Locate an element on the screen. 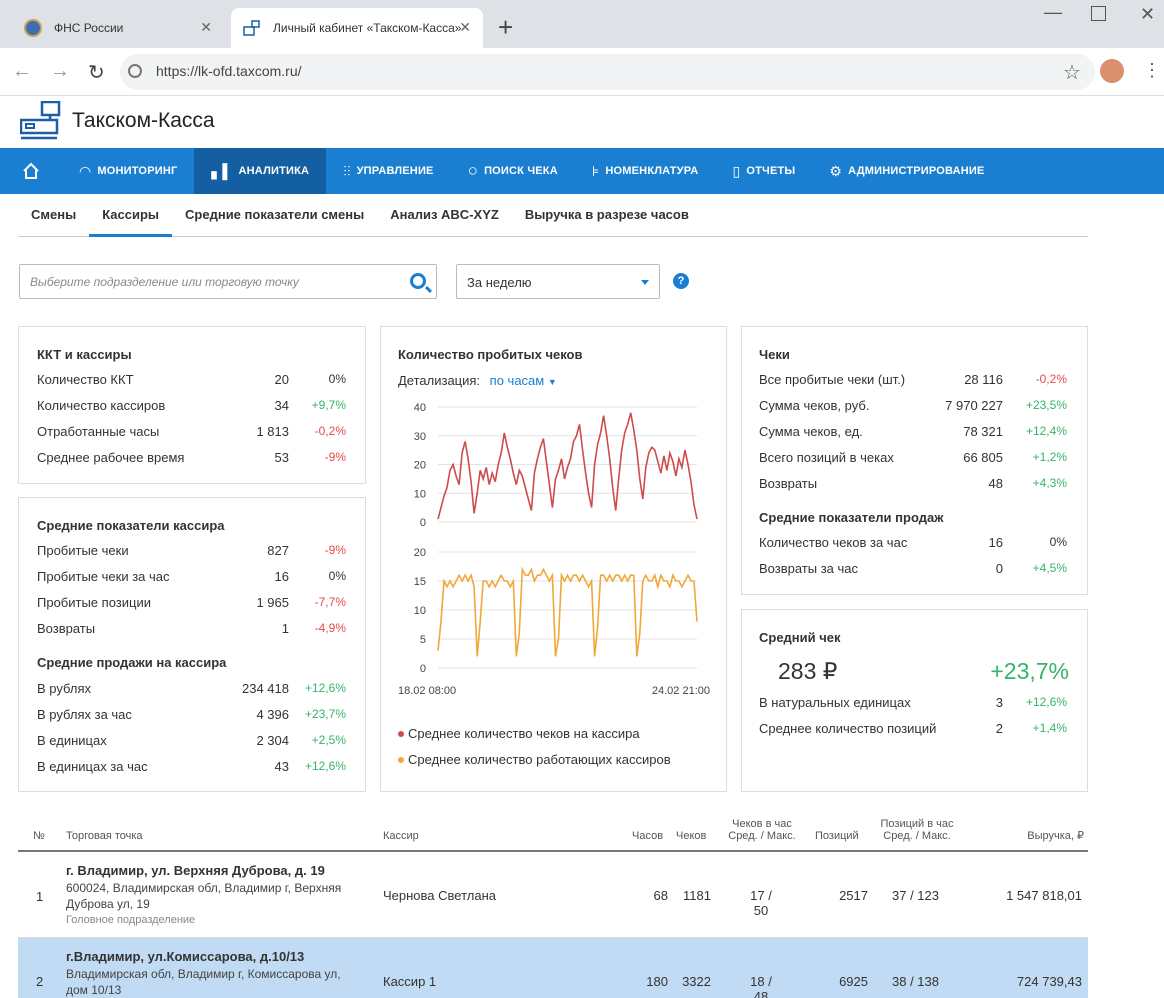  nav-nomenclature: ⊧ НОМЕНКЛАТУРА is located at coordinates (645, 171).